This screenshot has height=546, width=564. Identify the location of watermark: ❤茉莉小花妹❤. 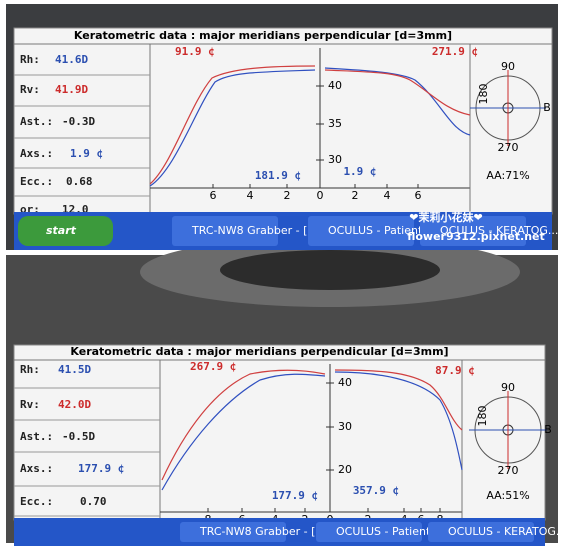
(445, 217).